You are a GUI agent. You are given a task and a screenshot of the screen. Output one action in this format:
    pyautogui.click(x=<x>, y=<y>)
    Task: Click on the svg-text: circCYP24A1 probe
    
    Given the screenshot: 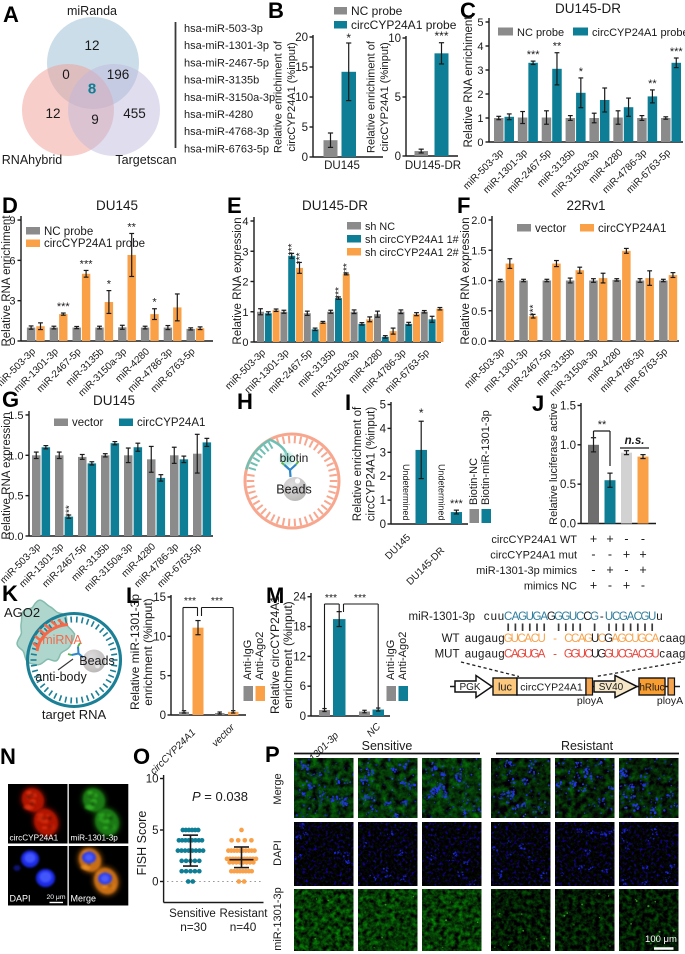 What is the action you would take?
    pyautogui.click(x=94, y=244)
    